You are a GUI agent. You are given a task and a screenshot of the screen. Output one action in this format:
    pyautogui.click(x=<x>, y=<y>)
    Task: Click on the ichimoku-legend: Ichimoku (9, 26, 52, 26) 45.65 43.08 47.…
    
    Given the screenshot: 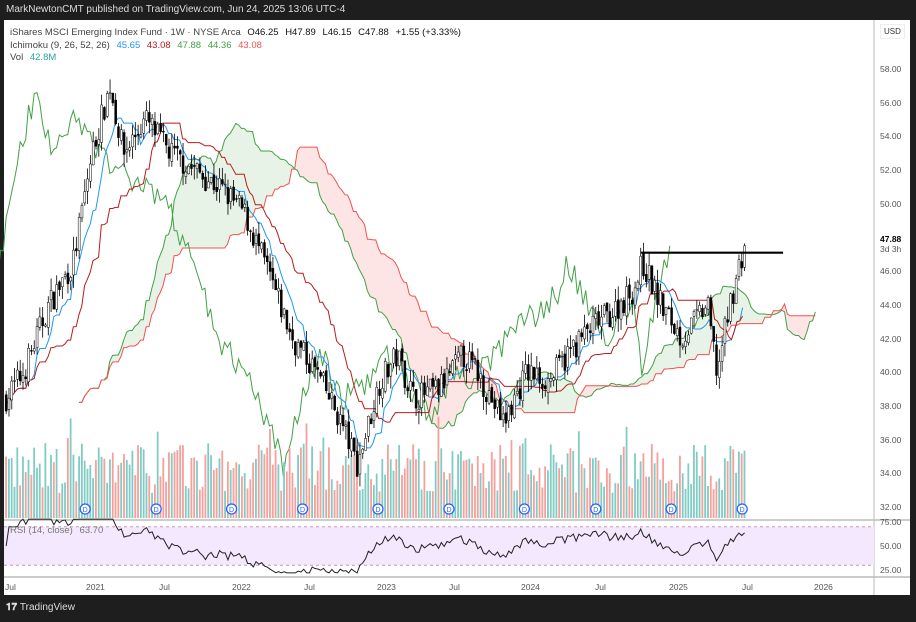 What is the action you would take?
    pyautogui.click(x=138, y=45)
    